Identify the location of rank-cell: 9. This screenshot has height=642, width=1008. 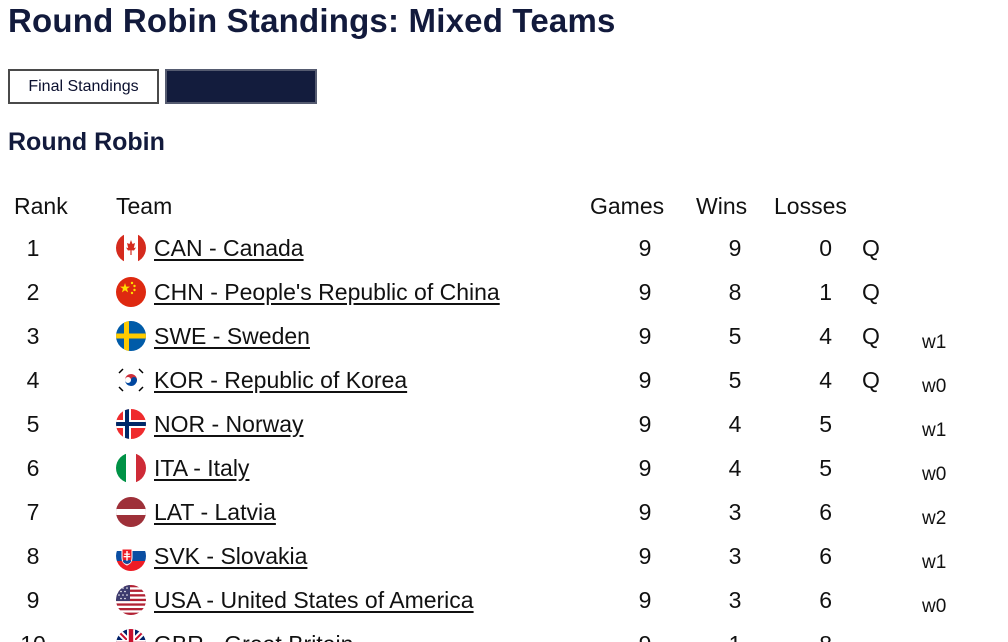
(33, 599).